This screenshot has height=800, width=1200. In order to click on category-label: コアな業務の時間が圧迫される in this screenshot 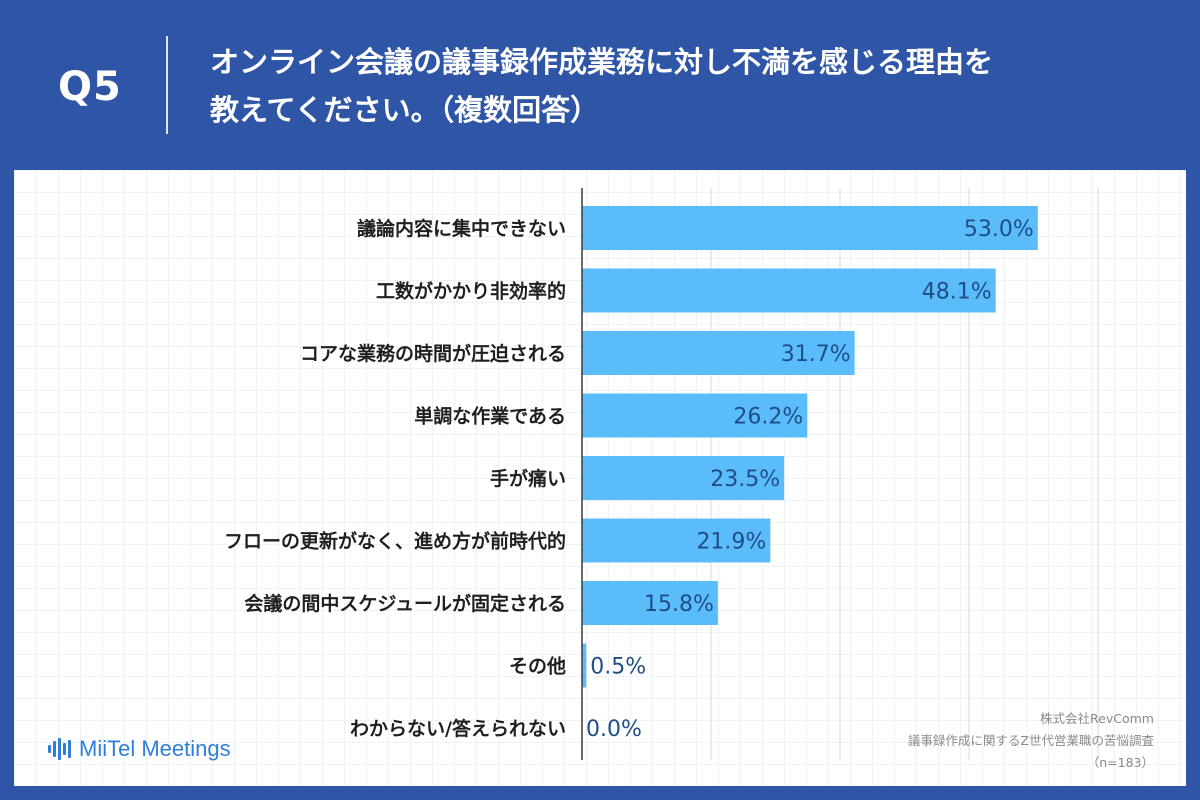, I will do `click(433, 353)`.